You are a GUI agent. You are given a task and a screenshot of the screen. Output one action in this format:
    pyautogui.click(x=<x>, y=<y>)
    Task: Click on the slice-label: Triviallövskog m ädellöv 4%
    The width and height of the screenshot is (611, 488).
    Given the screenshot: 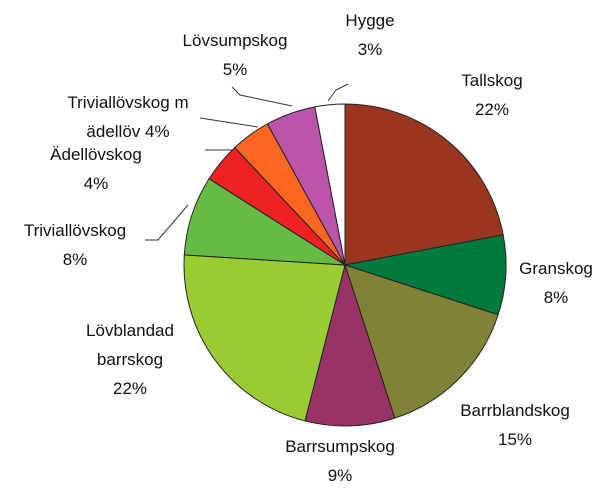 What is the action you would take?
    pyautogui.click(x=128, y=117)
    